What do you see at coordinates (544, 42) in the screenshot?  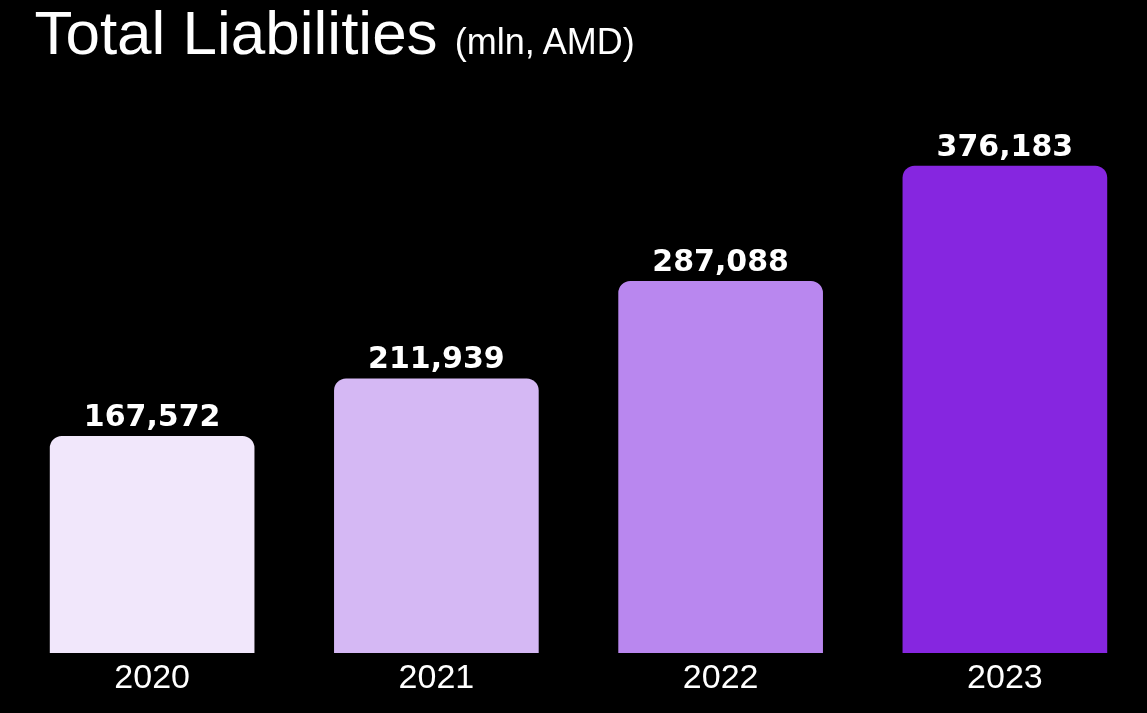 I see `chart-subtitle: (mln, AMD)` at bounding box center [544, 42].